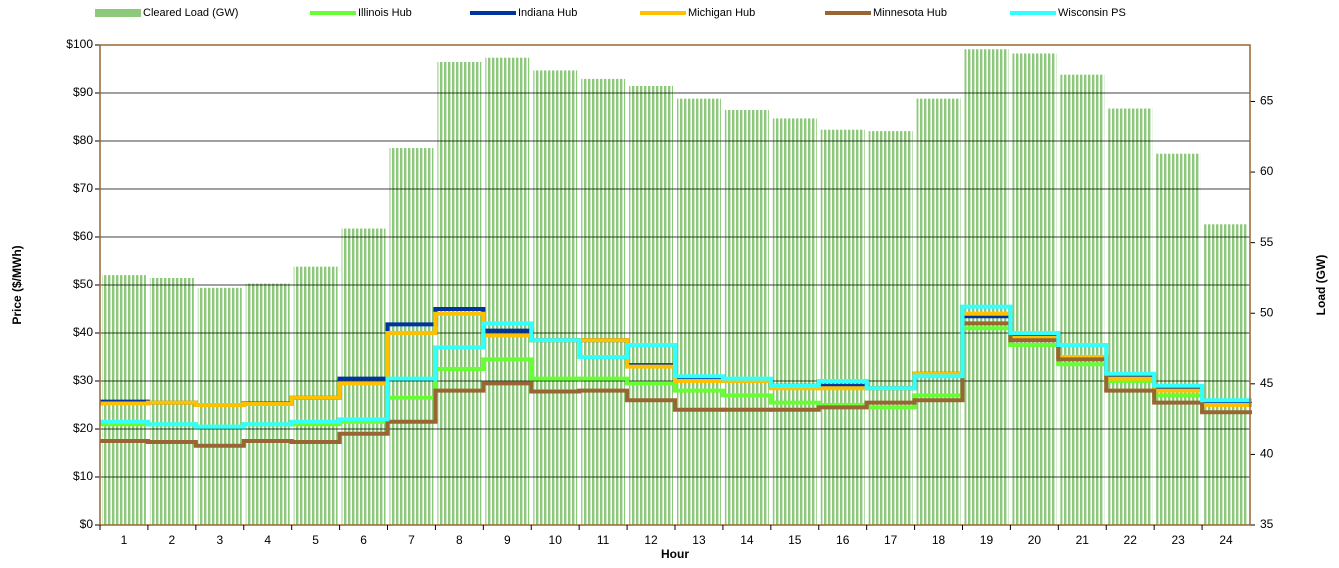 The width and height of the screenshot is (1339, 568). I want to click on x-tick-label: 20, so click(1035, 540).